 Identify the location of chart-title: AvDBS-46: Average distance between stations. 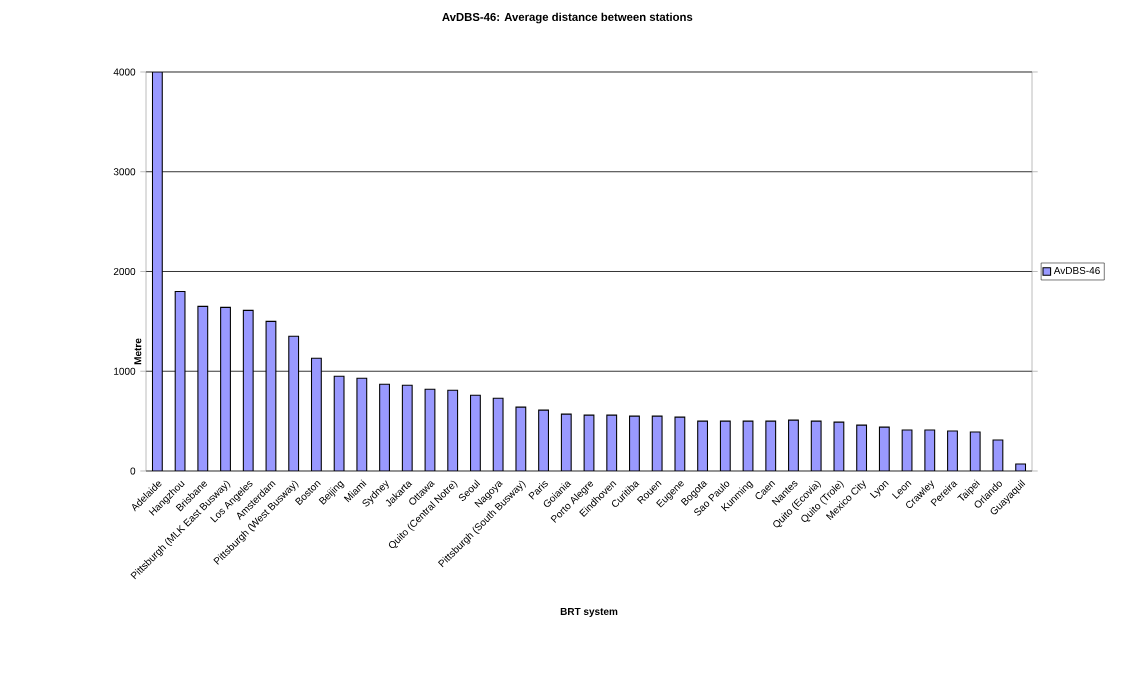
(567, 18).